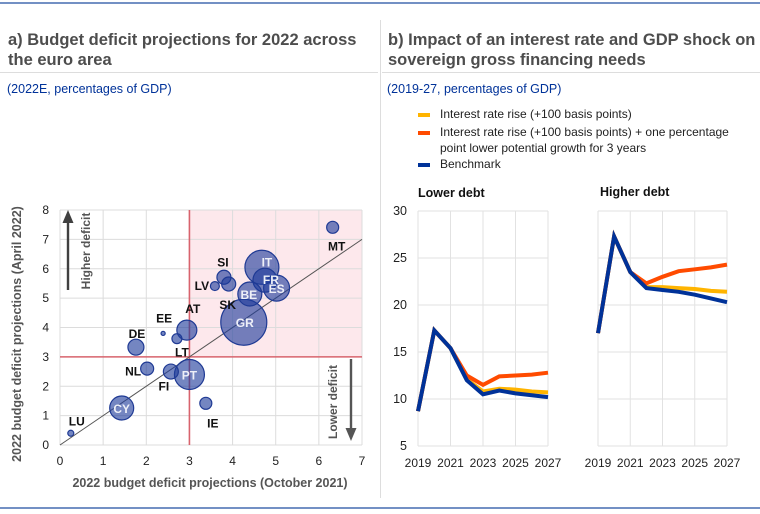 The image size is (760, 514). I want to click on line-chart-higher-debt: Higher debt 2019 2021 2023 2025 2027, so click(663, 327).